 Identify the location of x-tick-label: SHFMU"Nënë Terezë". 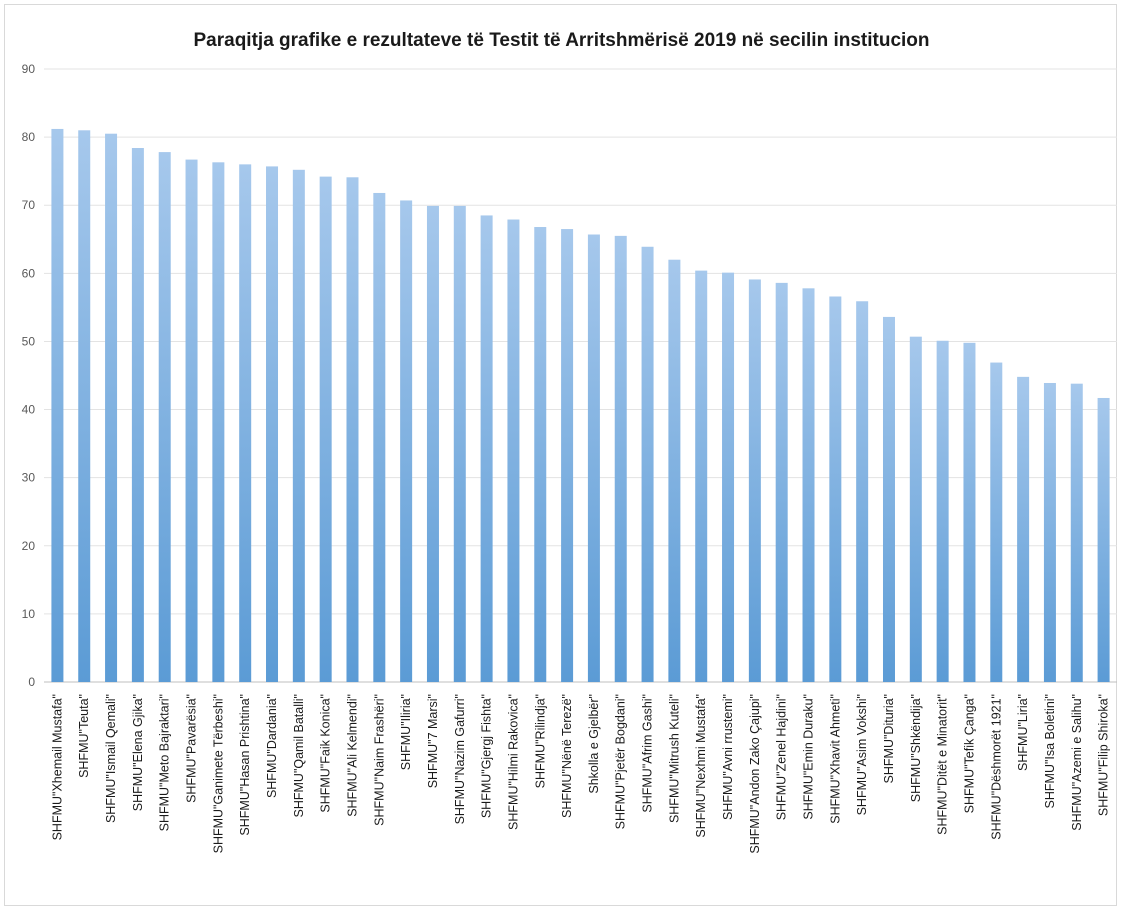
(567, 756).